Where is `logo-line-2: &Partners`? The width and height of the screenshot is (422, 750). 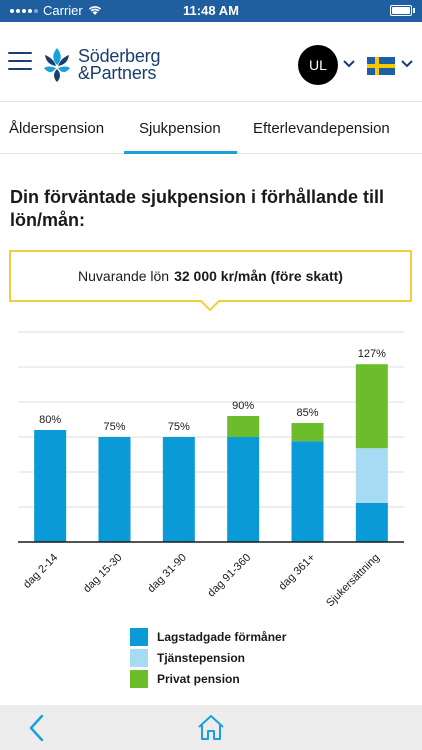 logo-line-2: &Partners is located at coordinates (117, 73).